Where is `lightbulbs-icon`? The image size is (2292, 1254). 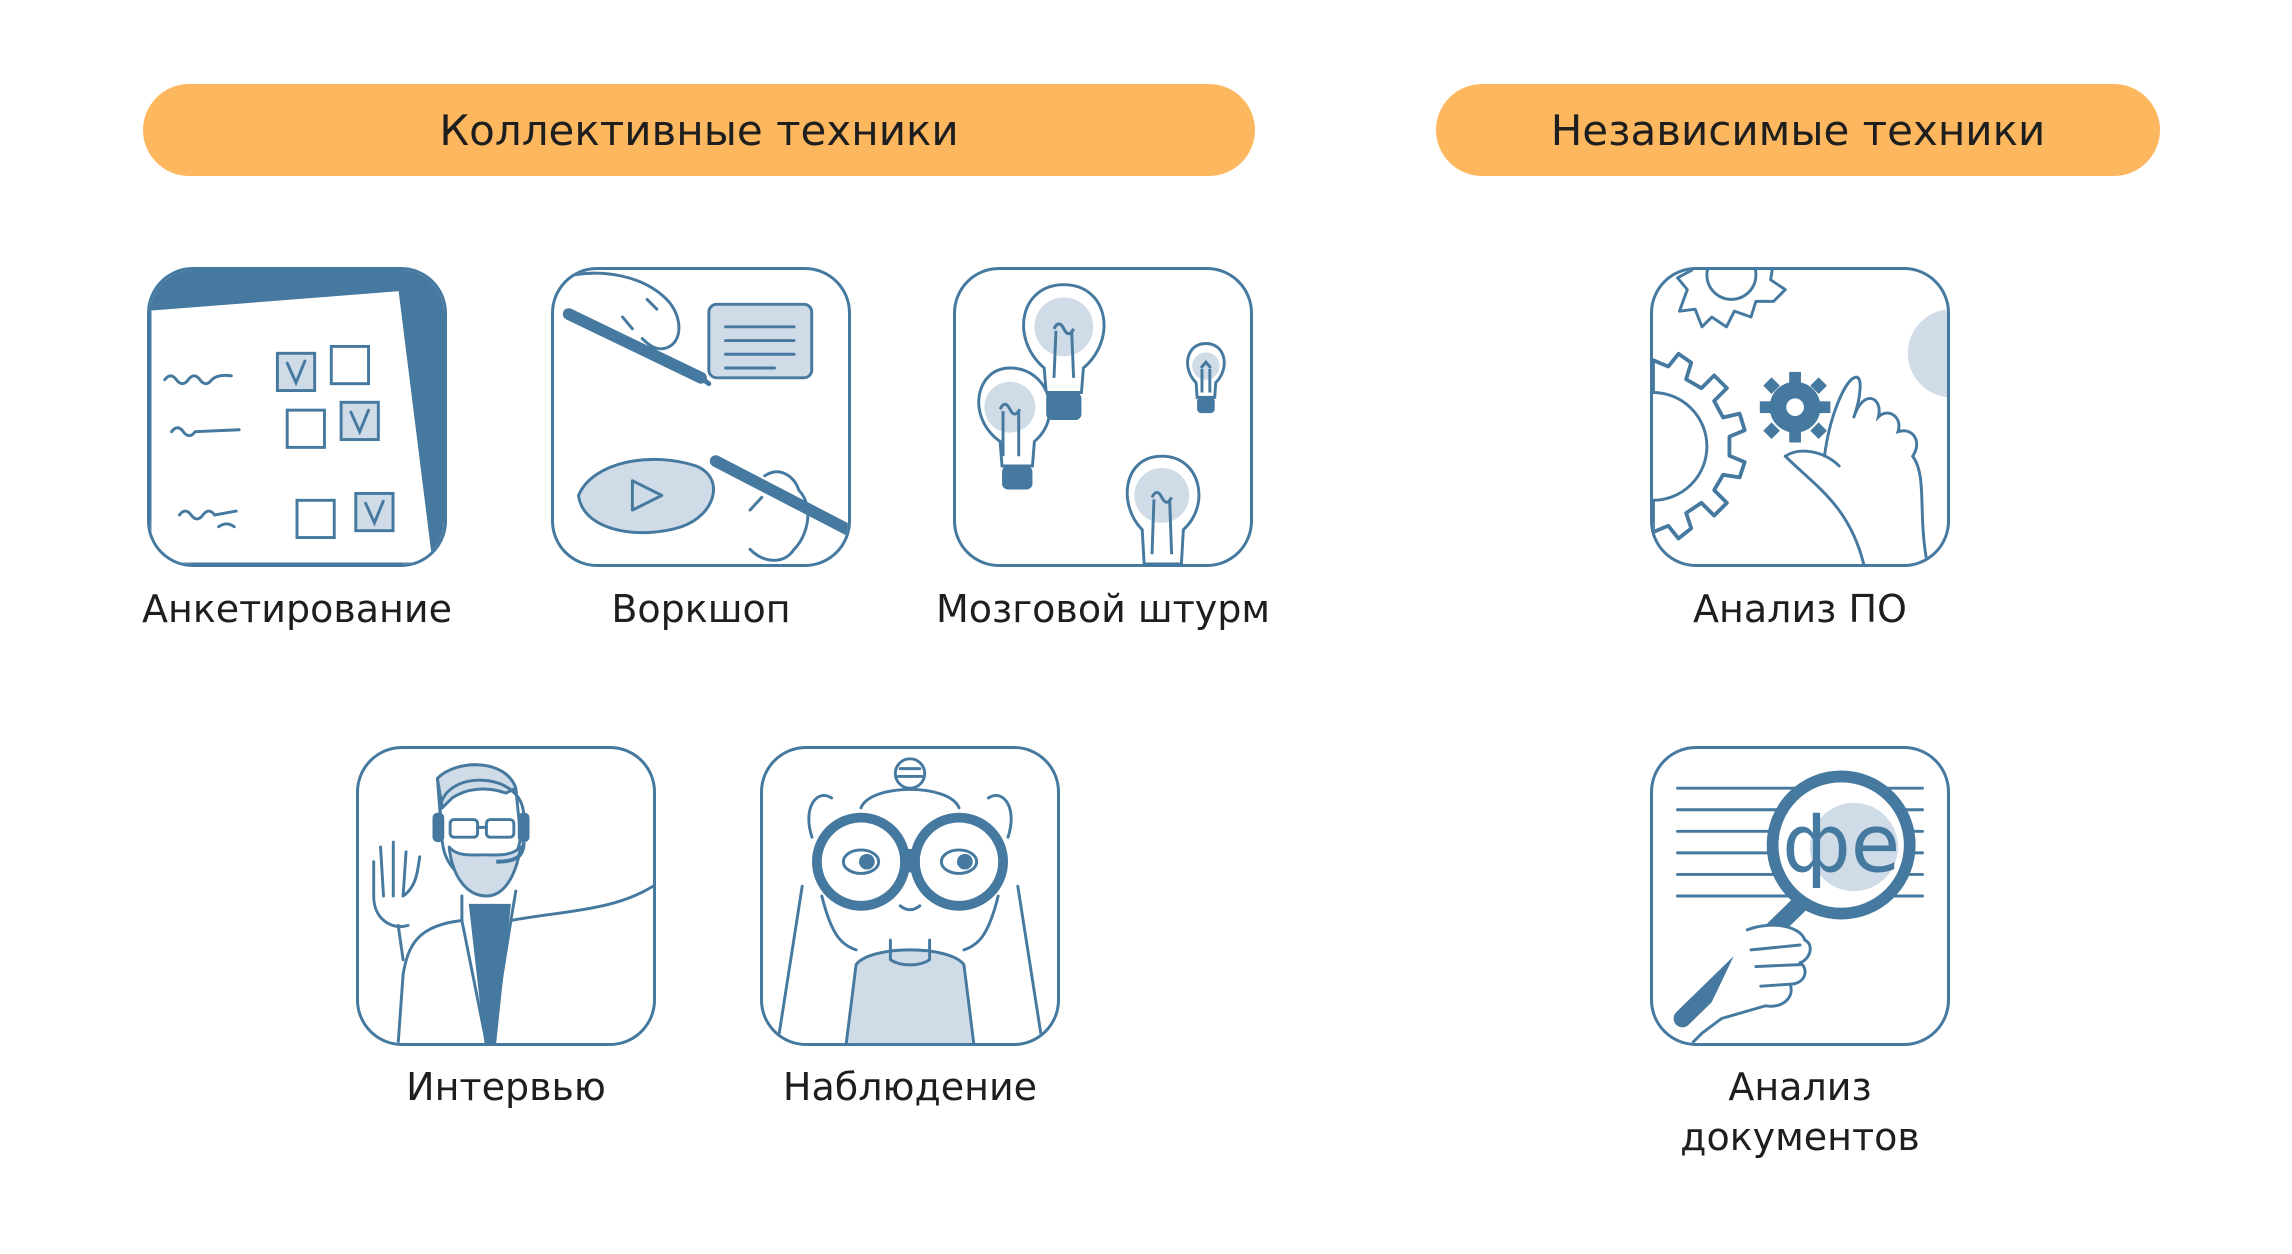 lightbulbs-icon is located at coordinates (1101, 423).